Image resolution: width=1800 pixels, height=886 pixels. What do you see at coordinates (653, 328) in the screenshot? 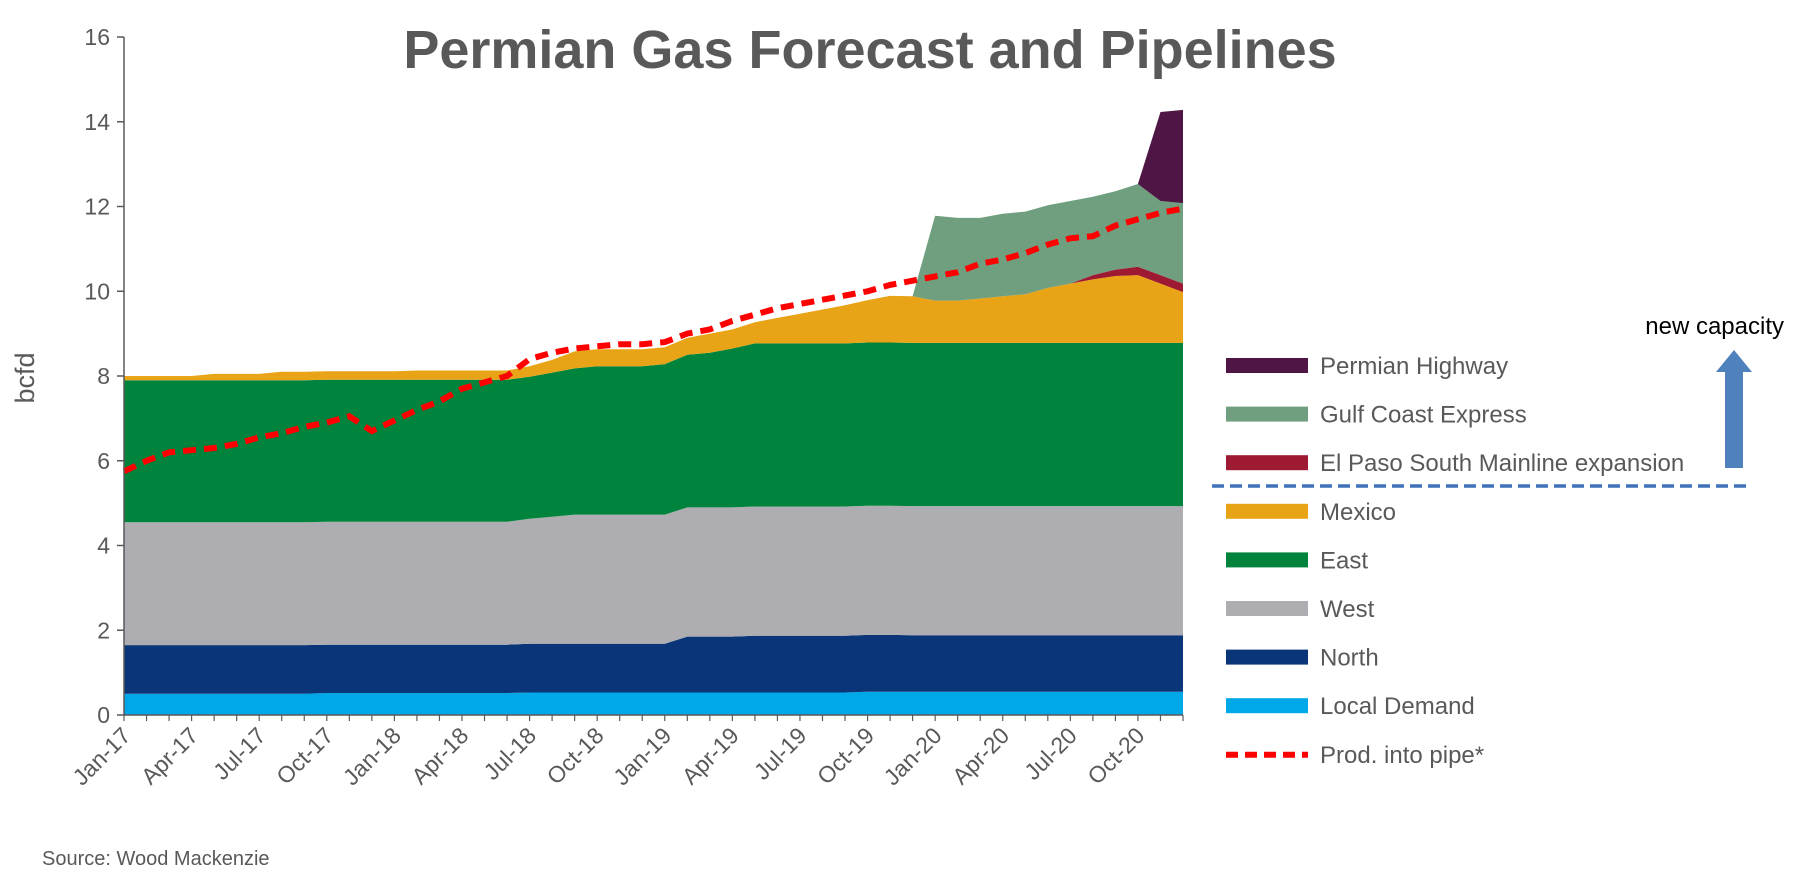
I see `area-mexico` at bounding box center [653, 328].